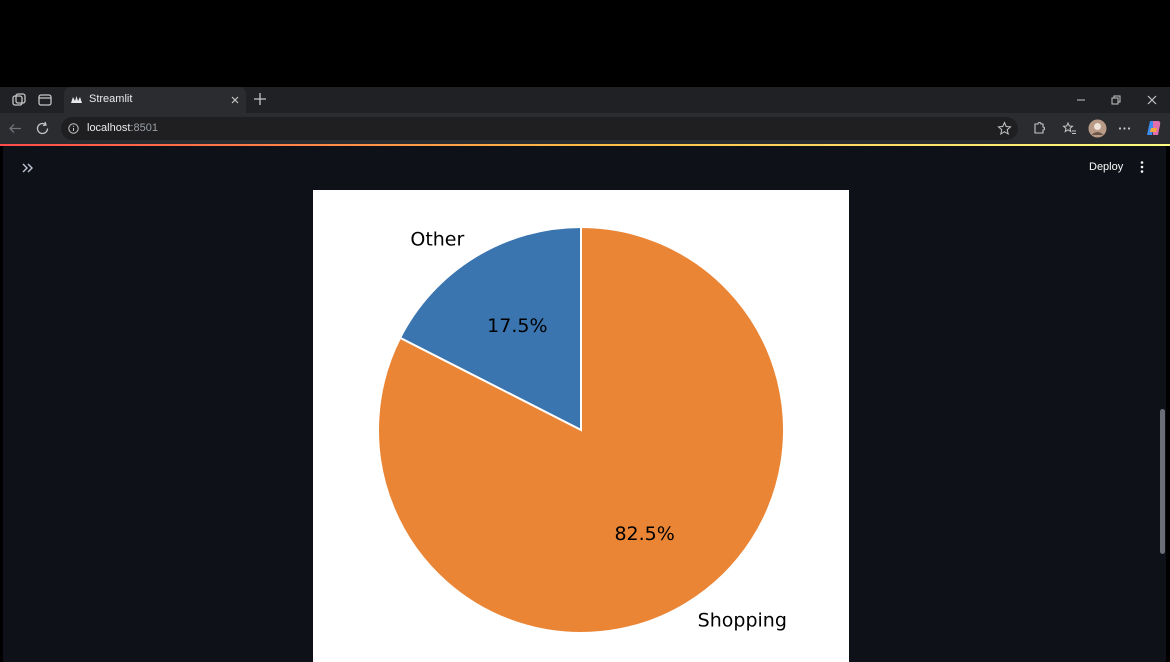  I want to click on scrollbar, so click(1162, 481).